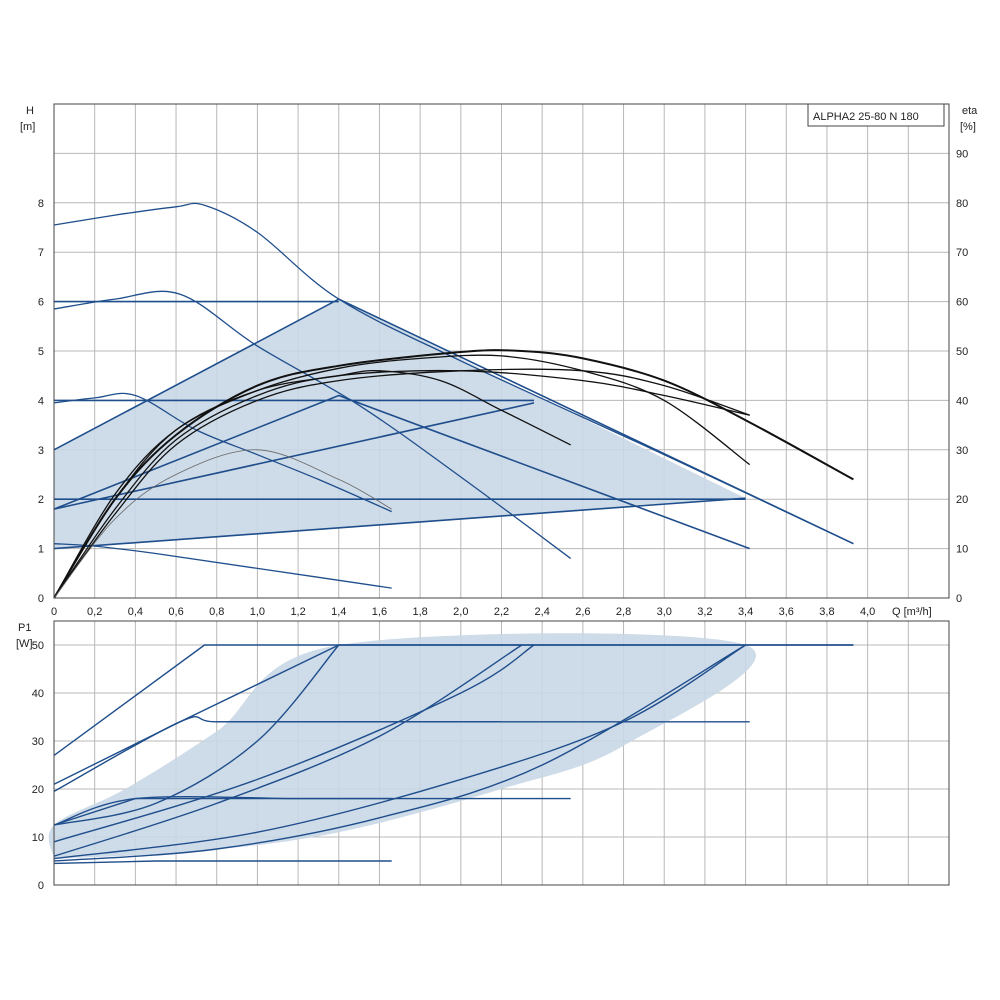 Image resolution: width=1000 pixels, height=1000 pixels. Describe the element at coordinates (338, 612) in the screenshot. I see `x-tick-label: 1,4` at that location.